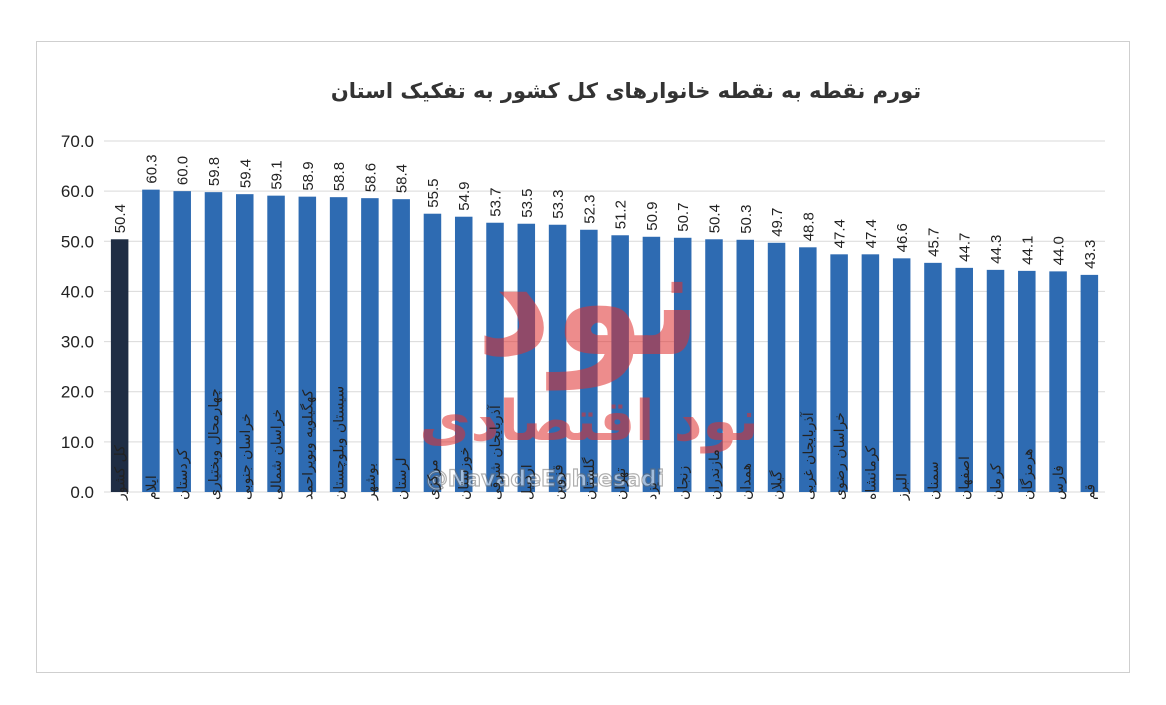 The height and width of the screenshot is (705, 1166). I want to click on data-label: 51.2, so click(621, 214).